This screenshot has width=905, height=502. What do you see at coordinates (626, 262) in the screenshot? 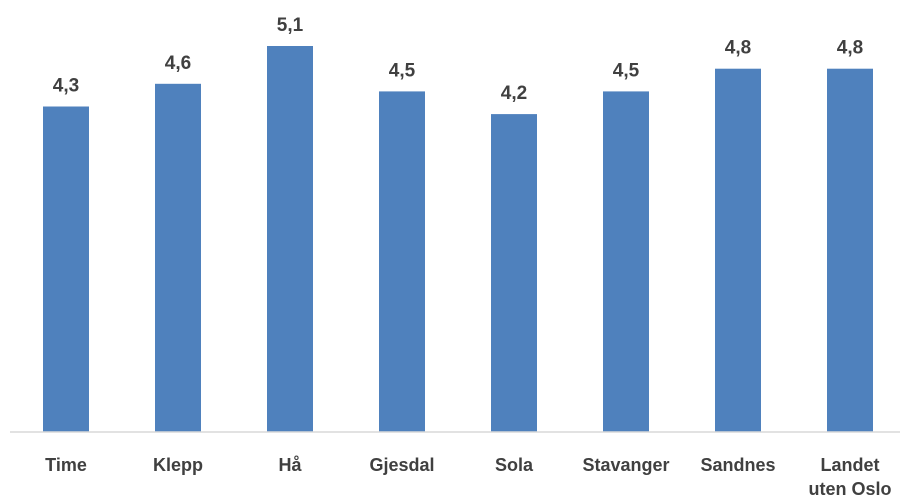
I see `bar-stavanger` at bounding box center [626, 262].